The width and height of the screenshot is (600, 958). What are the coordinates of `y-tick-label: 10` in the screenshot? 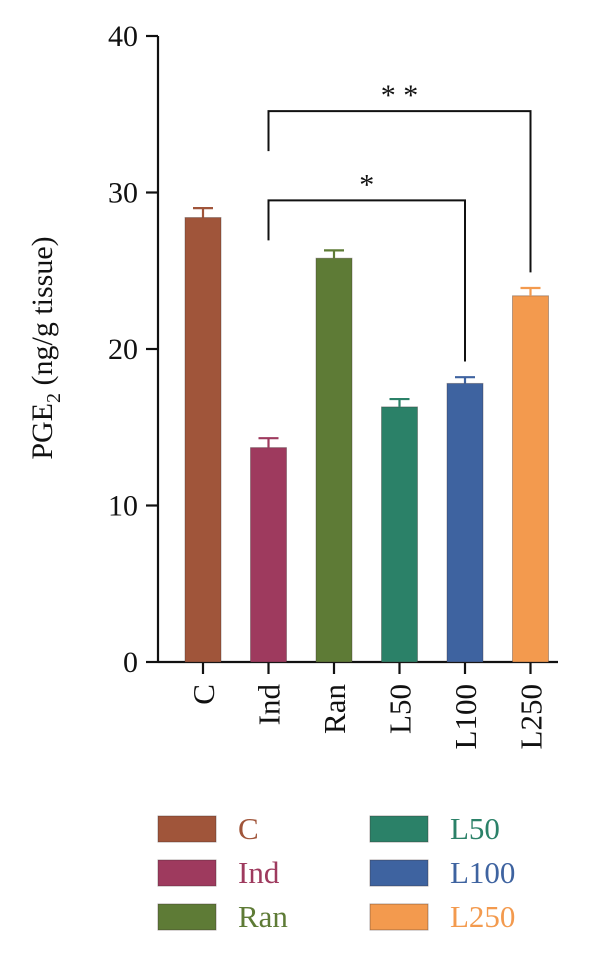 It's located at (123, 506).